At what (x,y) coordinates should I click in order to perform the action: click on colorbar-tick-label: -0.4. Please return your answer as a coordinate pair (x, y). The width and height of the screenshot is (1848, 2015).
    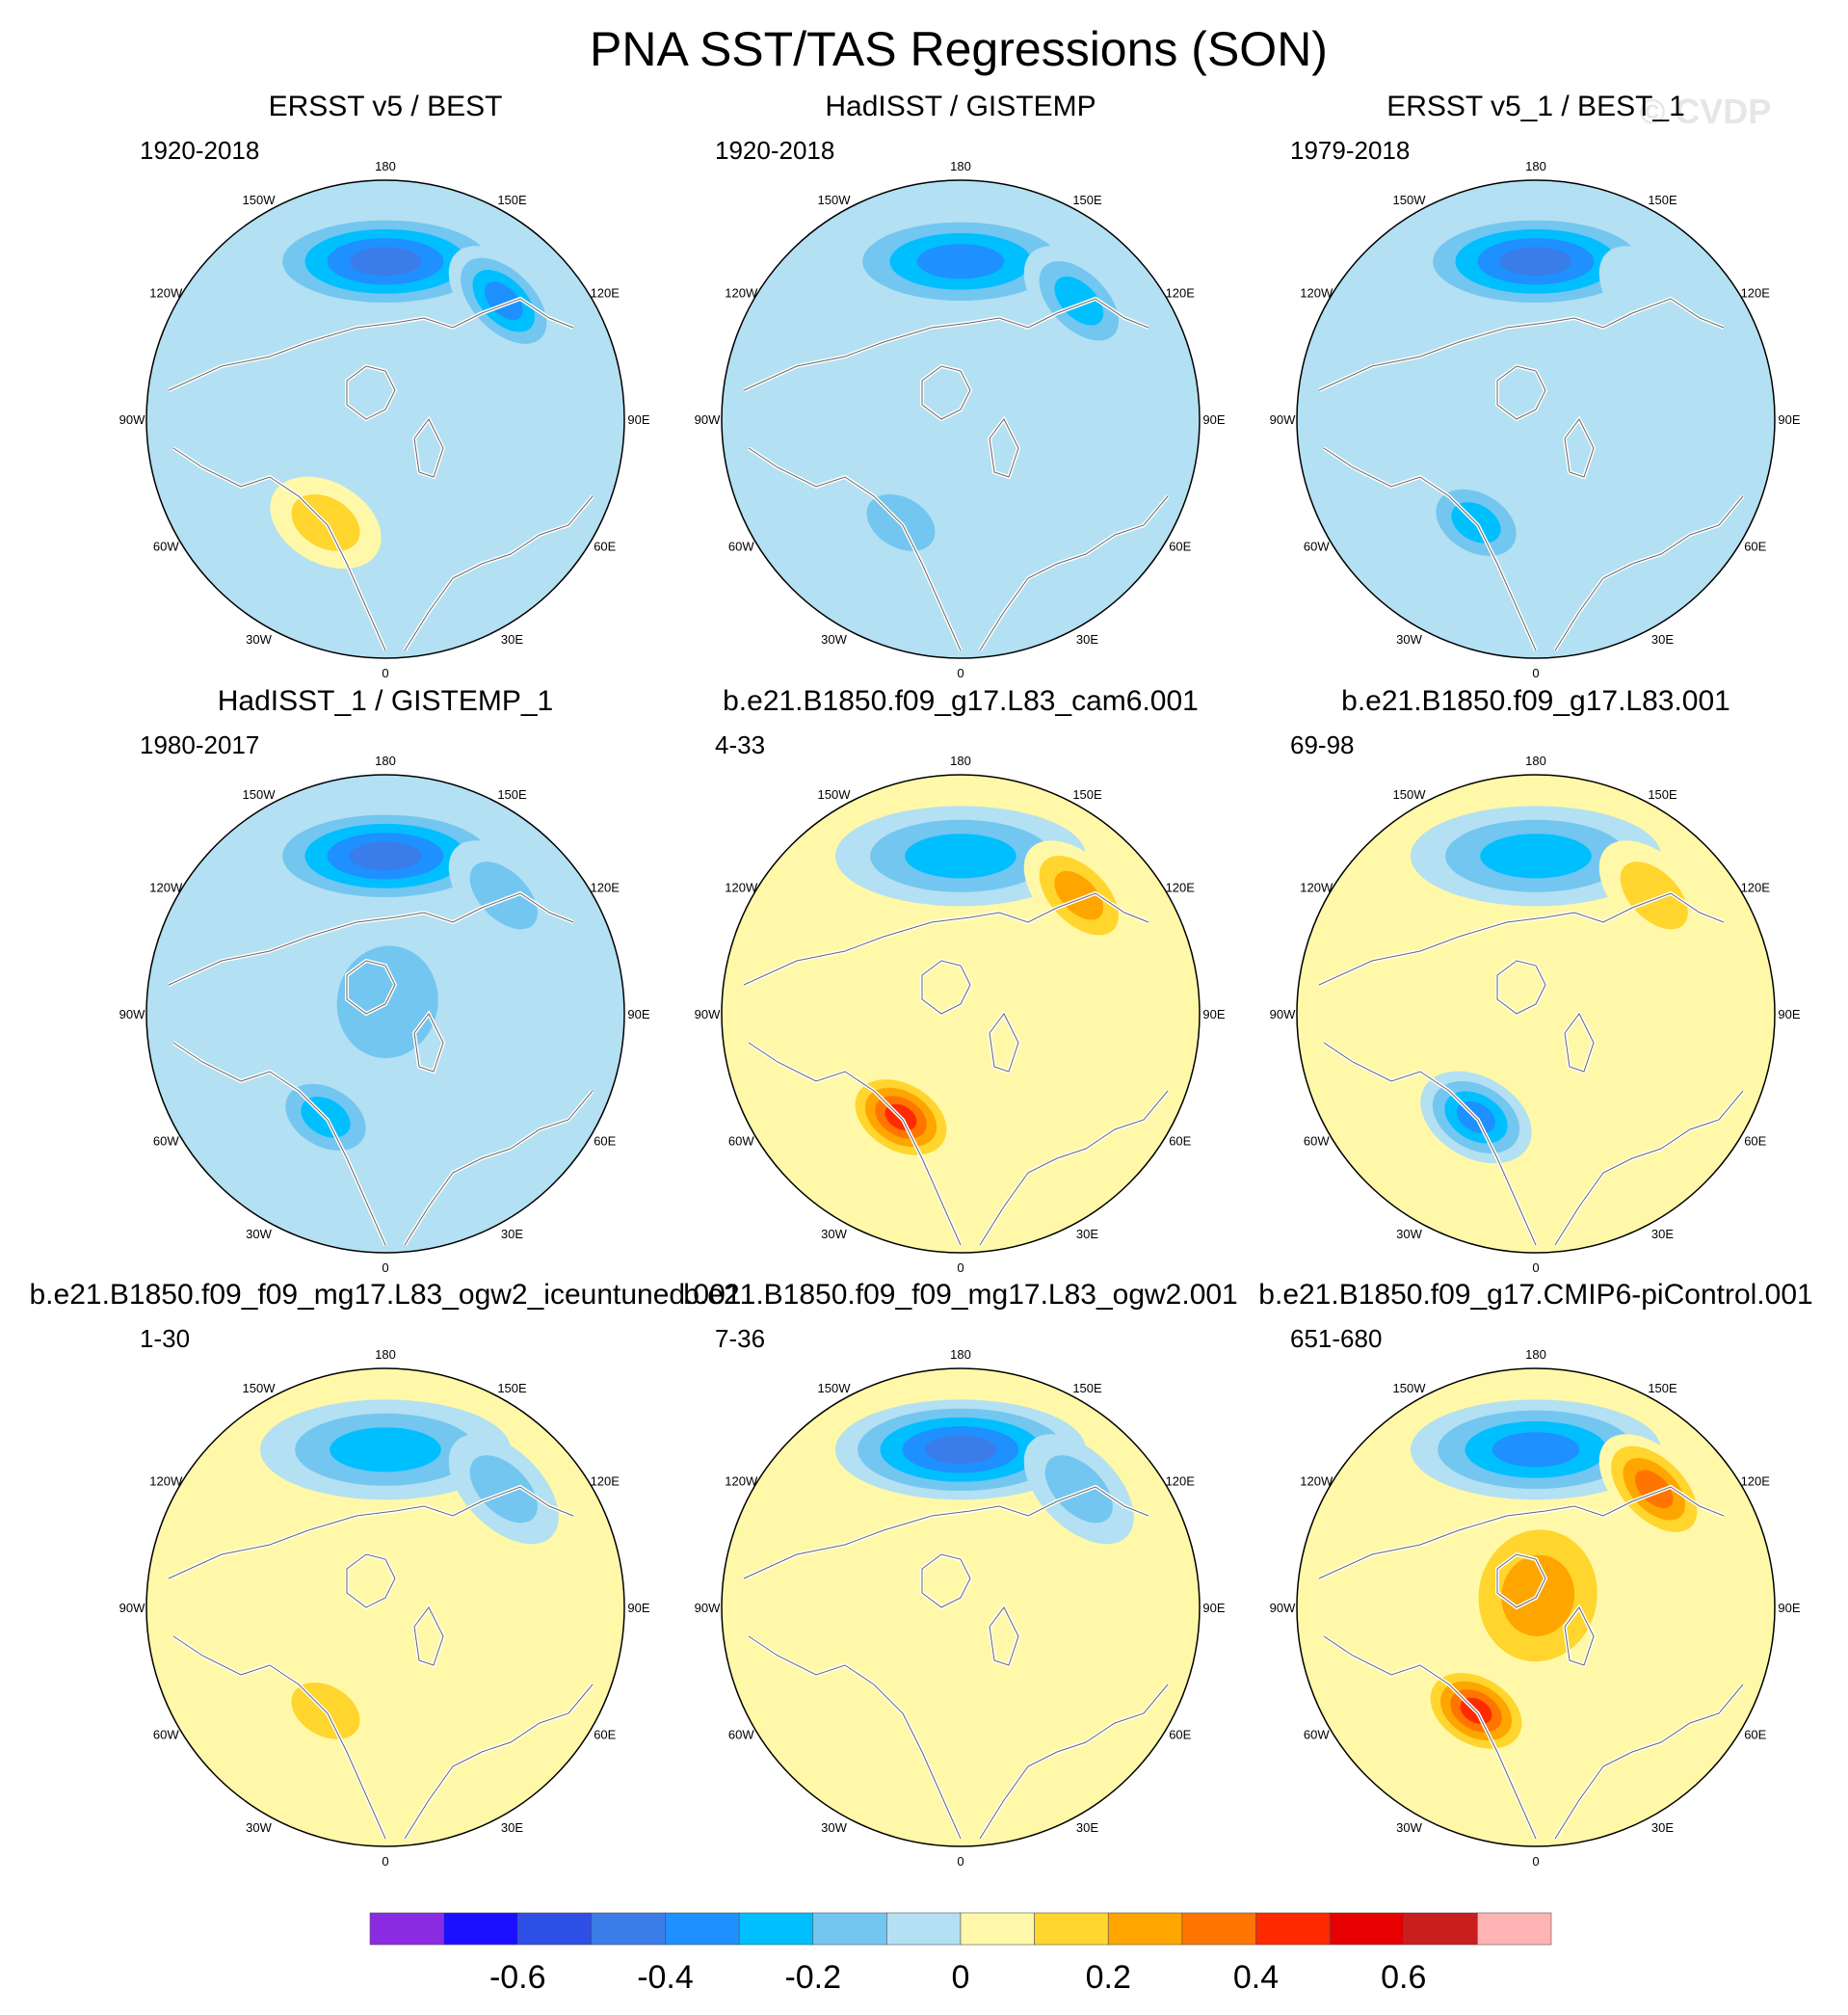
    Looking at the image, I should click on (665, 1977).